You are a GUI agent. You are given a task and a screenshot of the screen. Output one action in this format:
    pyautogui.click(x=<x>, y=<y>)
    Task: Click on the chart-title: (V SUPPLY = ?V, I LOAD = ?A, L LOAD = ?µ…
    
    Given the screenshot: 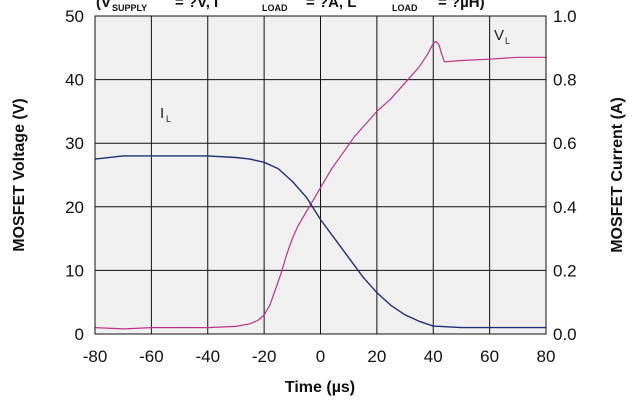 What is the action you would take?
    pyautogui.click(x=290, y=6)
    